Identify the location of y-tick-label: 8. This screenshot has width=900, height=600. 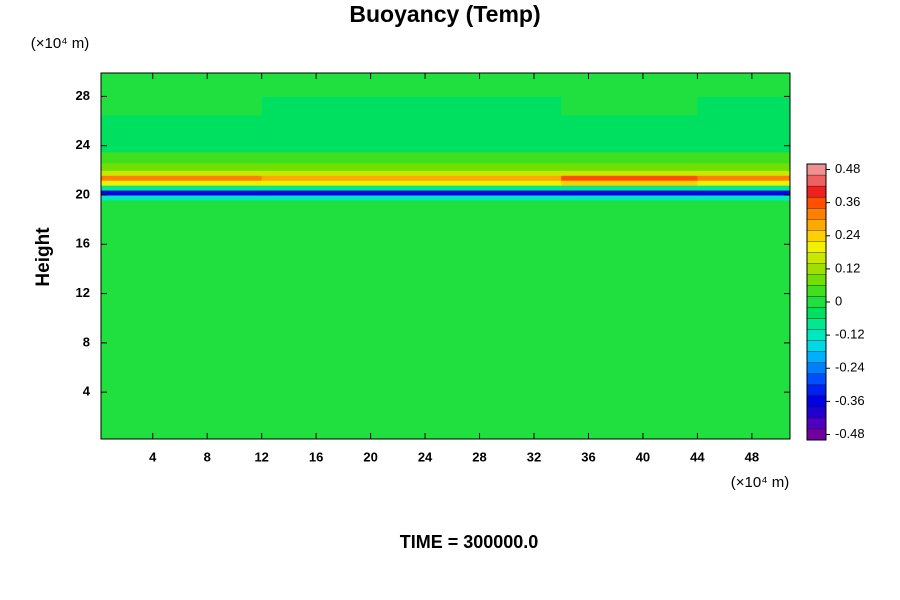
(86, 341).